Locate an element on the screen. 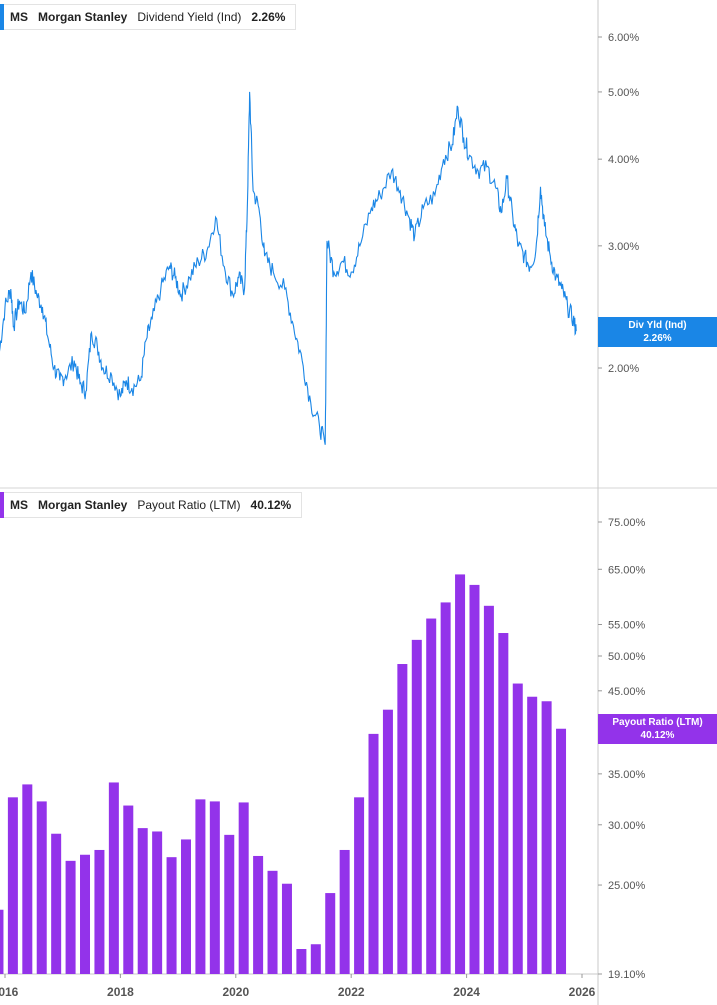 The image size is (717, 1005). x-tick-label: 2022 is located at coordinates (351, 992).